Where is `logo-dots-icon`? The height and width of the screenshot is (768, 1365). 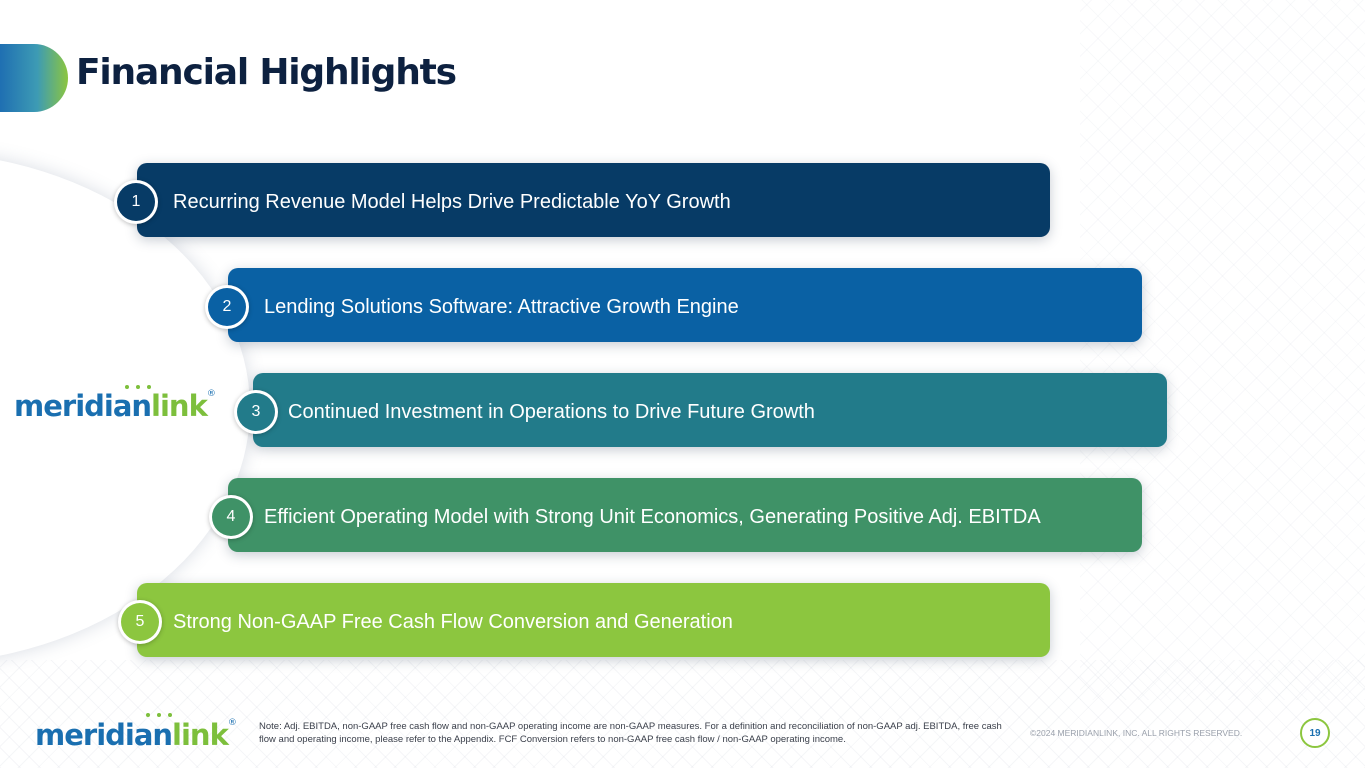
logo-dots-icon is located at coordinates (138, 387).